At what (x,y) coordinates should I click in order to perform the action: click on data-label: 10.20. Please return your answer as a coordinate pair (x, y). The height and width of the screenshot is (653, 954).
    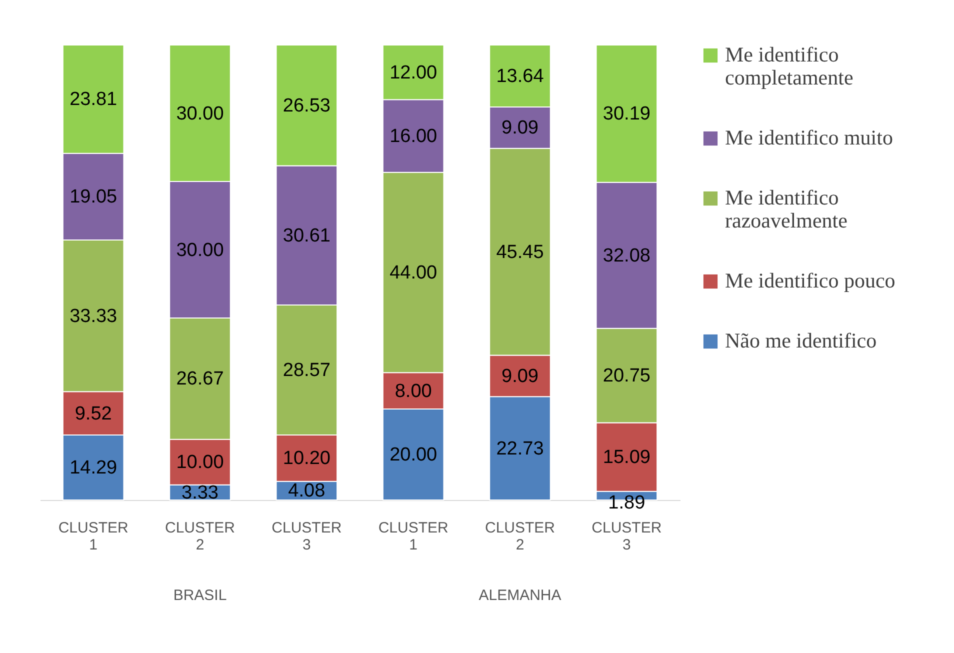
    Looking at the image, I should click on (306, 459).